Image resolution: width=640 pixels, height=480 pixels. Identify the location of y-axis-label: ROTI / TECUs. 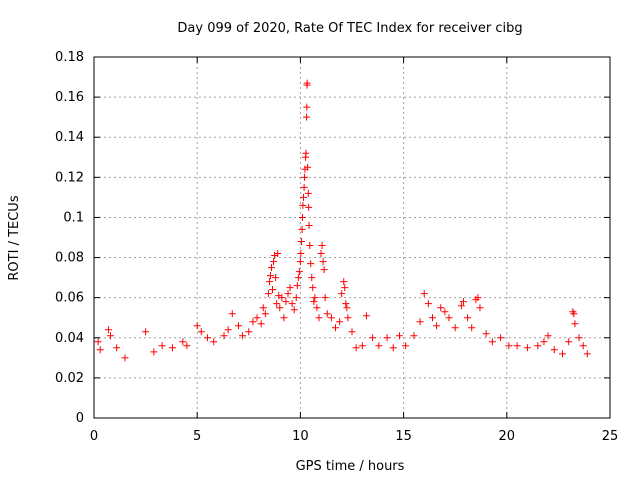
(14, 237).